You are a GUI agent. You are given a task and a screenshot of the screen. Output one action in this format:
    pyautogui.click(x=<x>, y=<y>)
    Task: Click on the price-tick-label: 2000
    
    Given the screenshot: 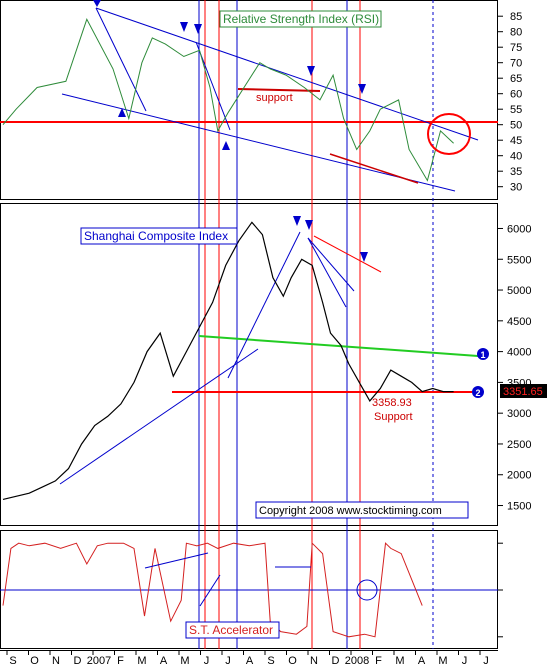 What is the action you would take?
    pyautogui.click(x=519, y=476)
    